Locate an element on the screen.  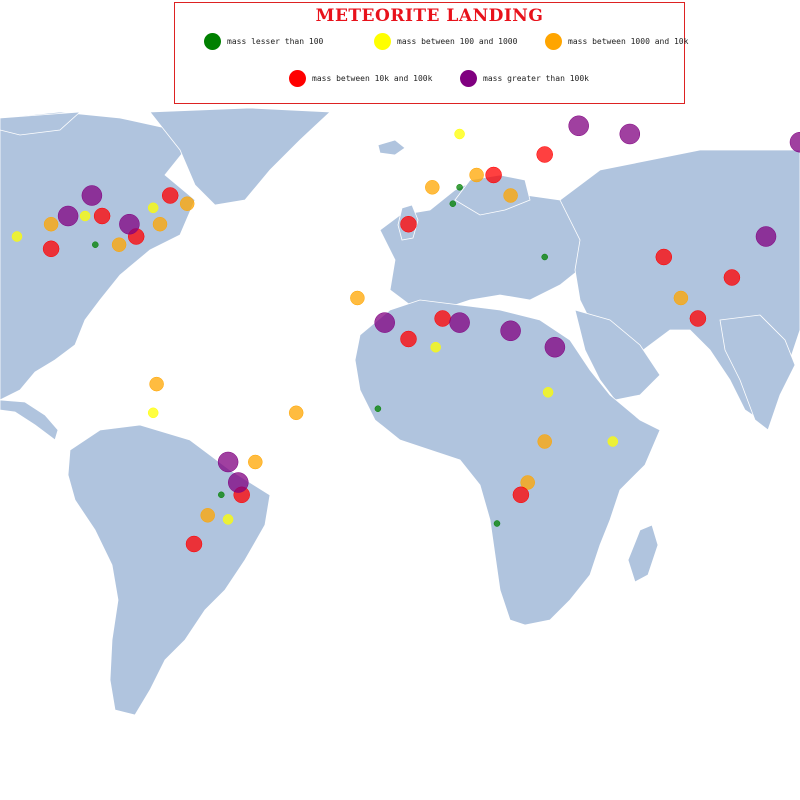
map-title: METEORITE LANDING is located at coordinates (429, 16).